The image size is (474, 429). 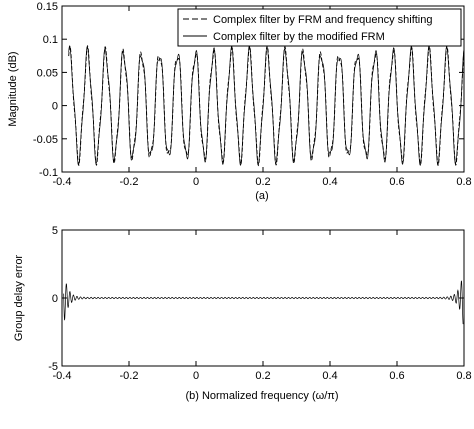 What do you see at coordinates (45, 140) in the screenshot?
I see `magnitude-ytick-label: -0.05` at bounding box center [45, 140].